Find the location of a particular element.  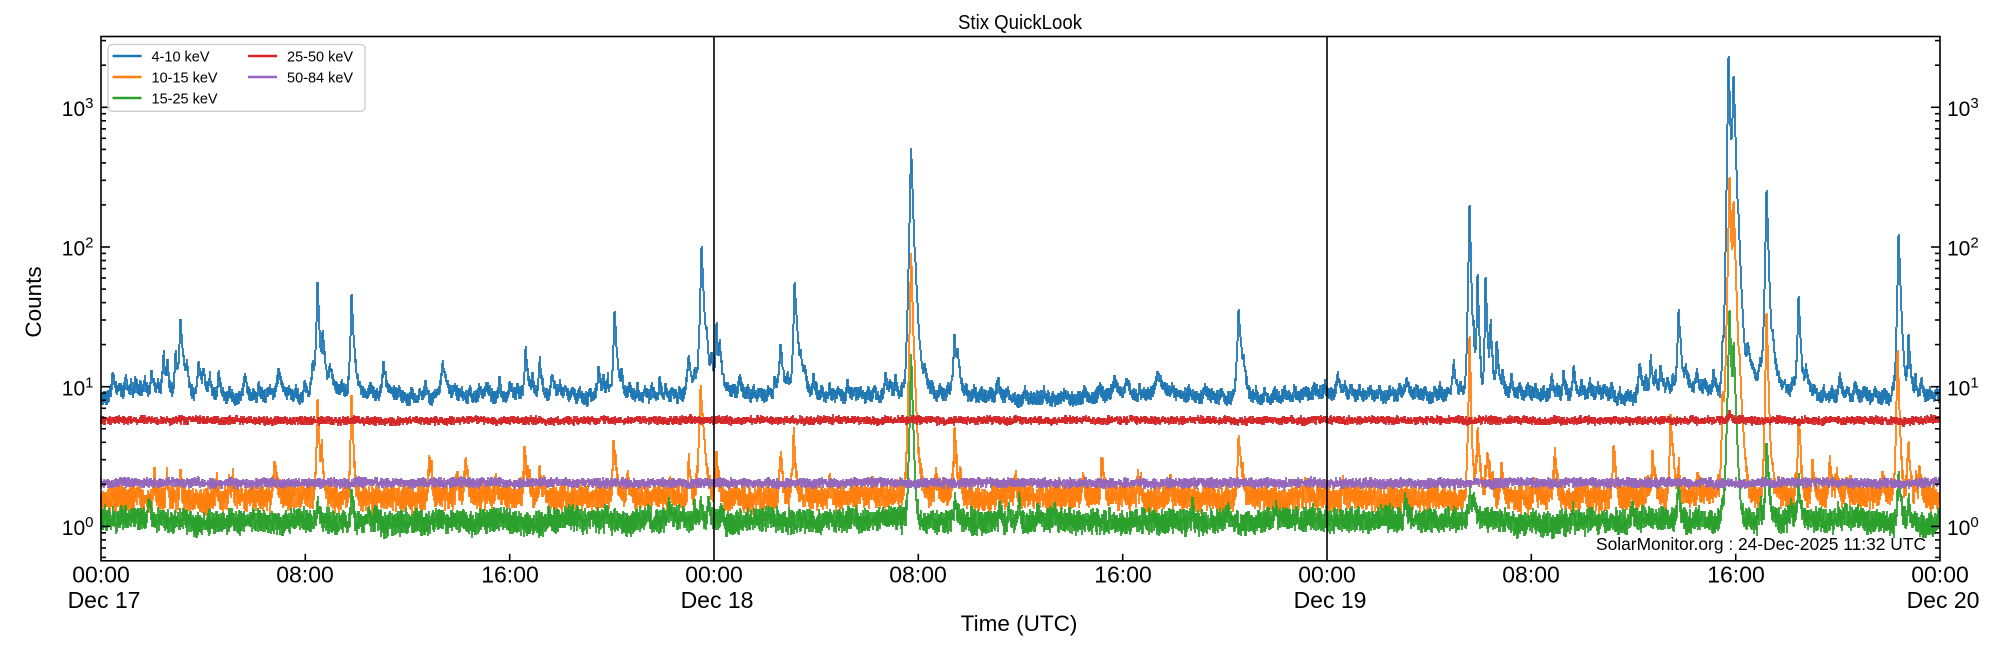

svg-text: Dec 17 is located at coordinates (104, 600).